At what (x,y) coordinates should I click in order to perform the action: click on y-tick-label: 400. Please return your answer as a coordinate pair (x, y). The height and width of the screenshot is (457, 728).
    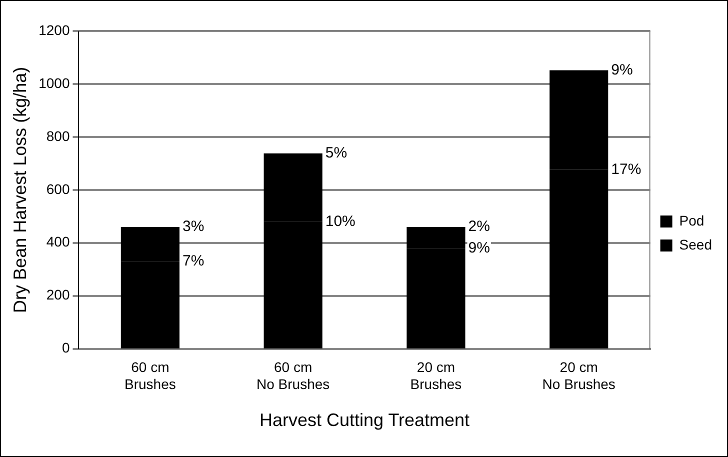
    Looking at the image, I should click on (58, 242).